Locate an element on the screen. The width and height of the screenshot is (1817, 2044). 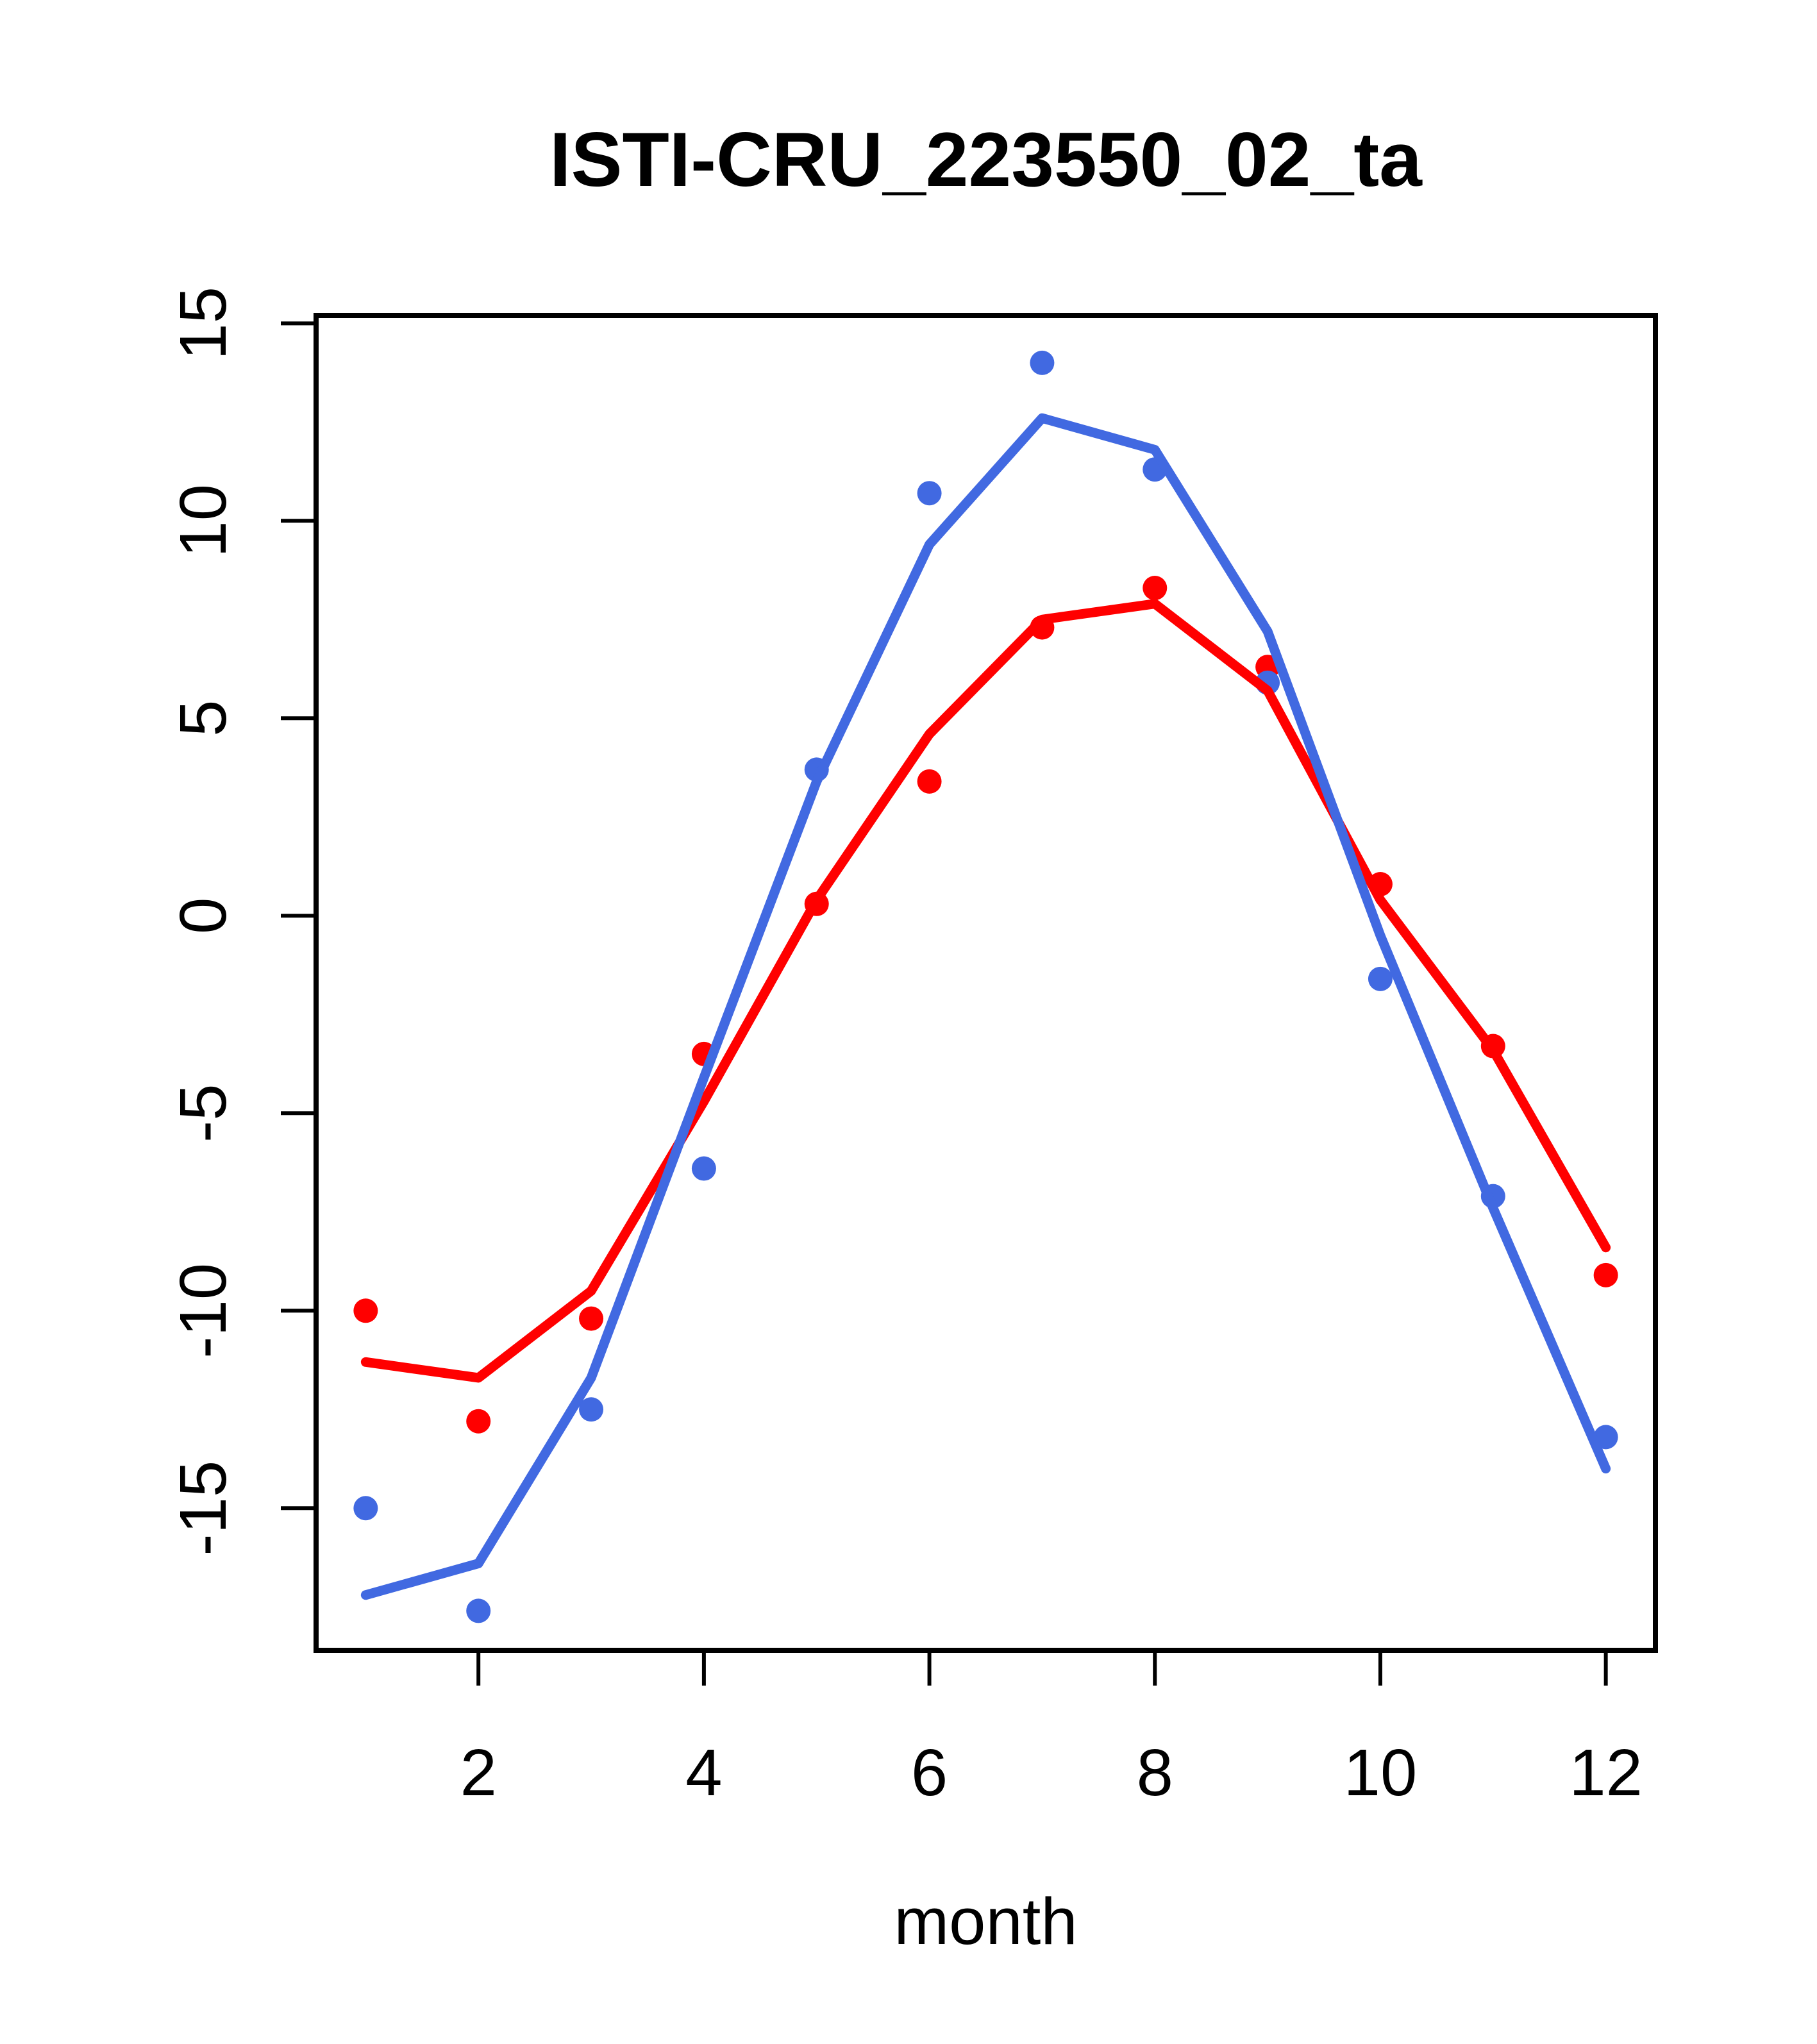
x-axis-tick-label: 2 is located at coordinates (479, 1773).